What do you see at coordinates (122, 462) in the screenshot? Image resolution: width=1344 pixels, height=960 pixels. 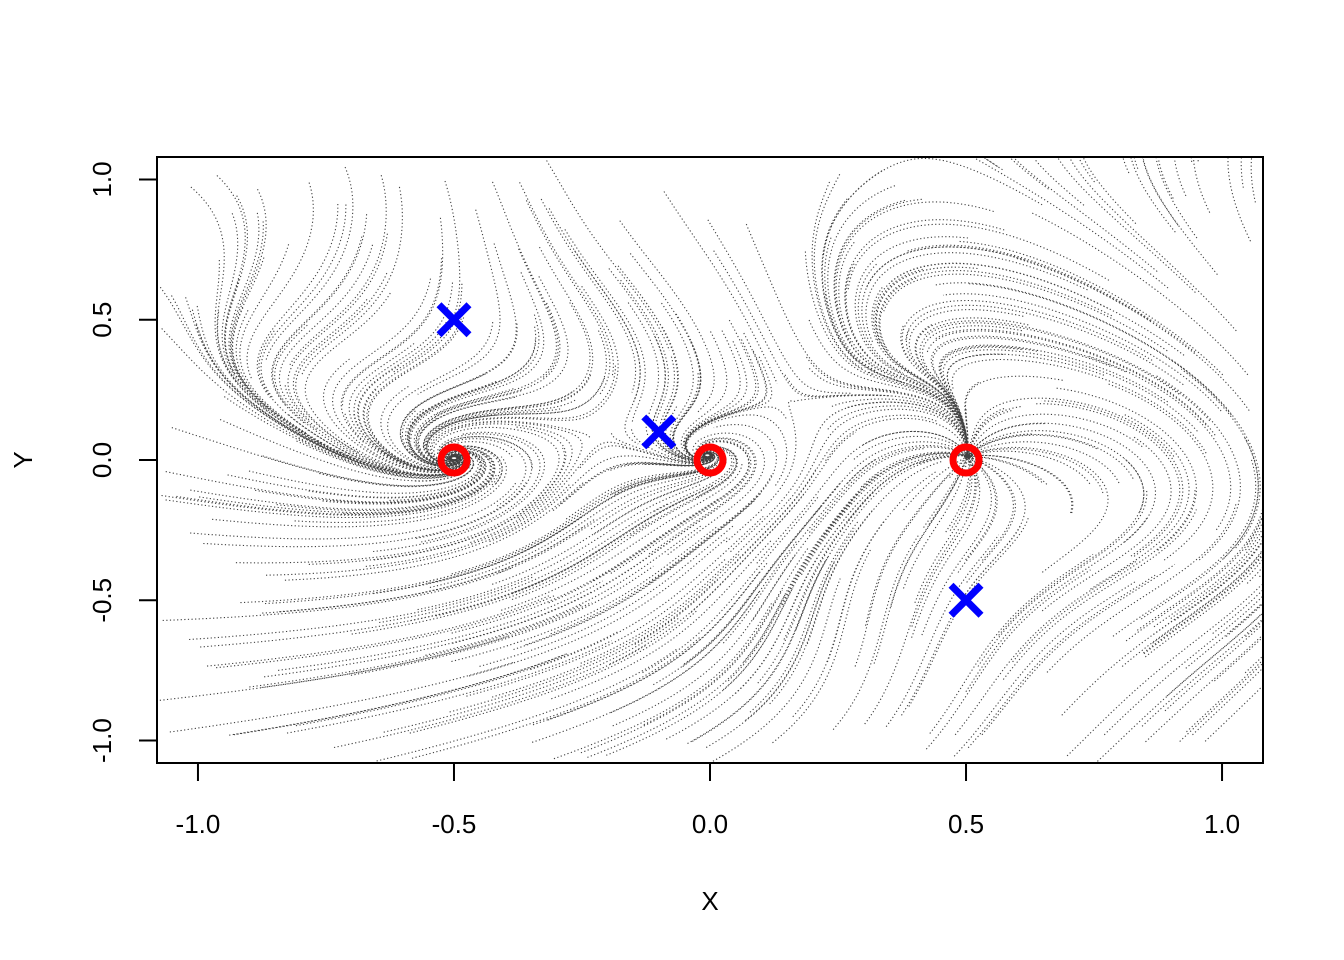 I see `y-axis: -1.0 -0.5 0.0 0.5 1.0` at bounding box center [122, 462].